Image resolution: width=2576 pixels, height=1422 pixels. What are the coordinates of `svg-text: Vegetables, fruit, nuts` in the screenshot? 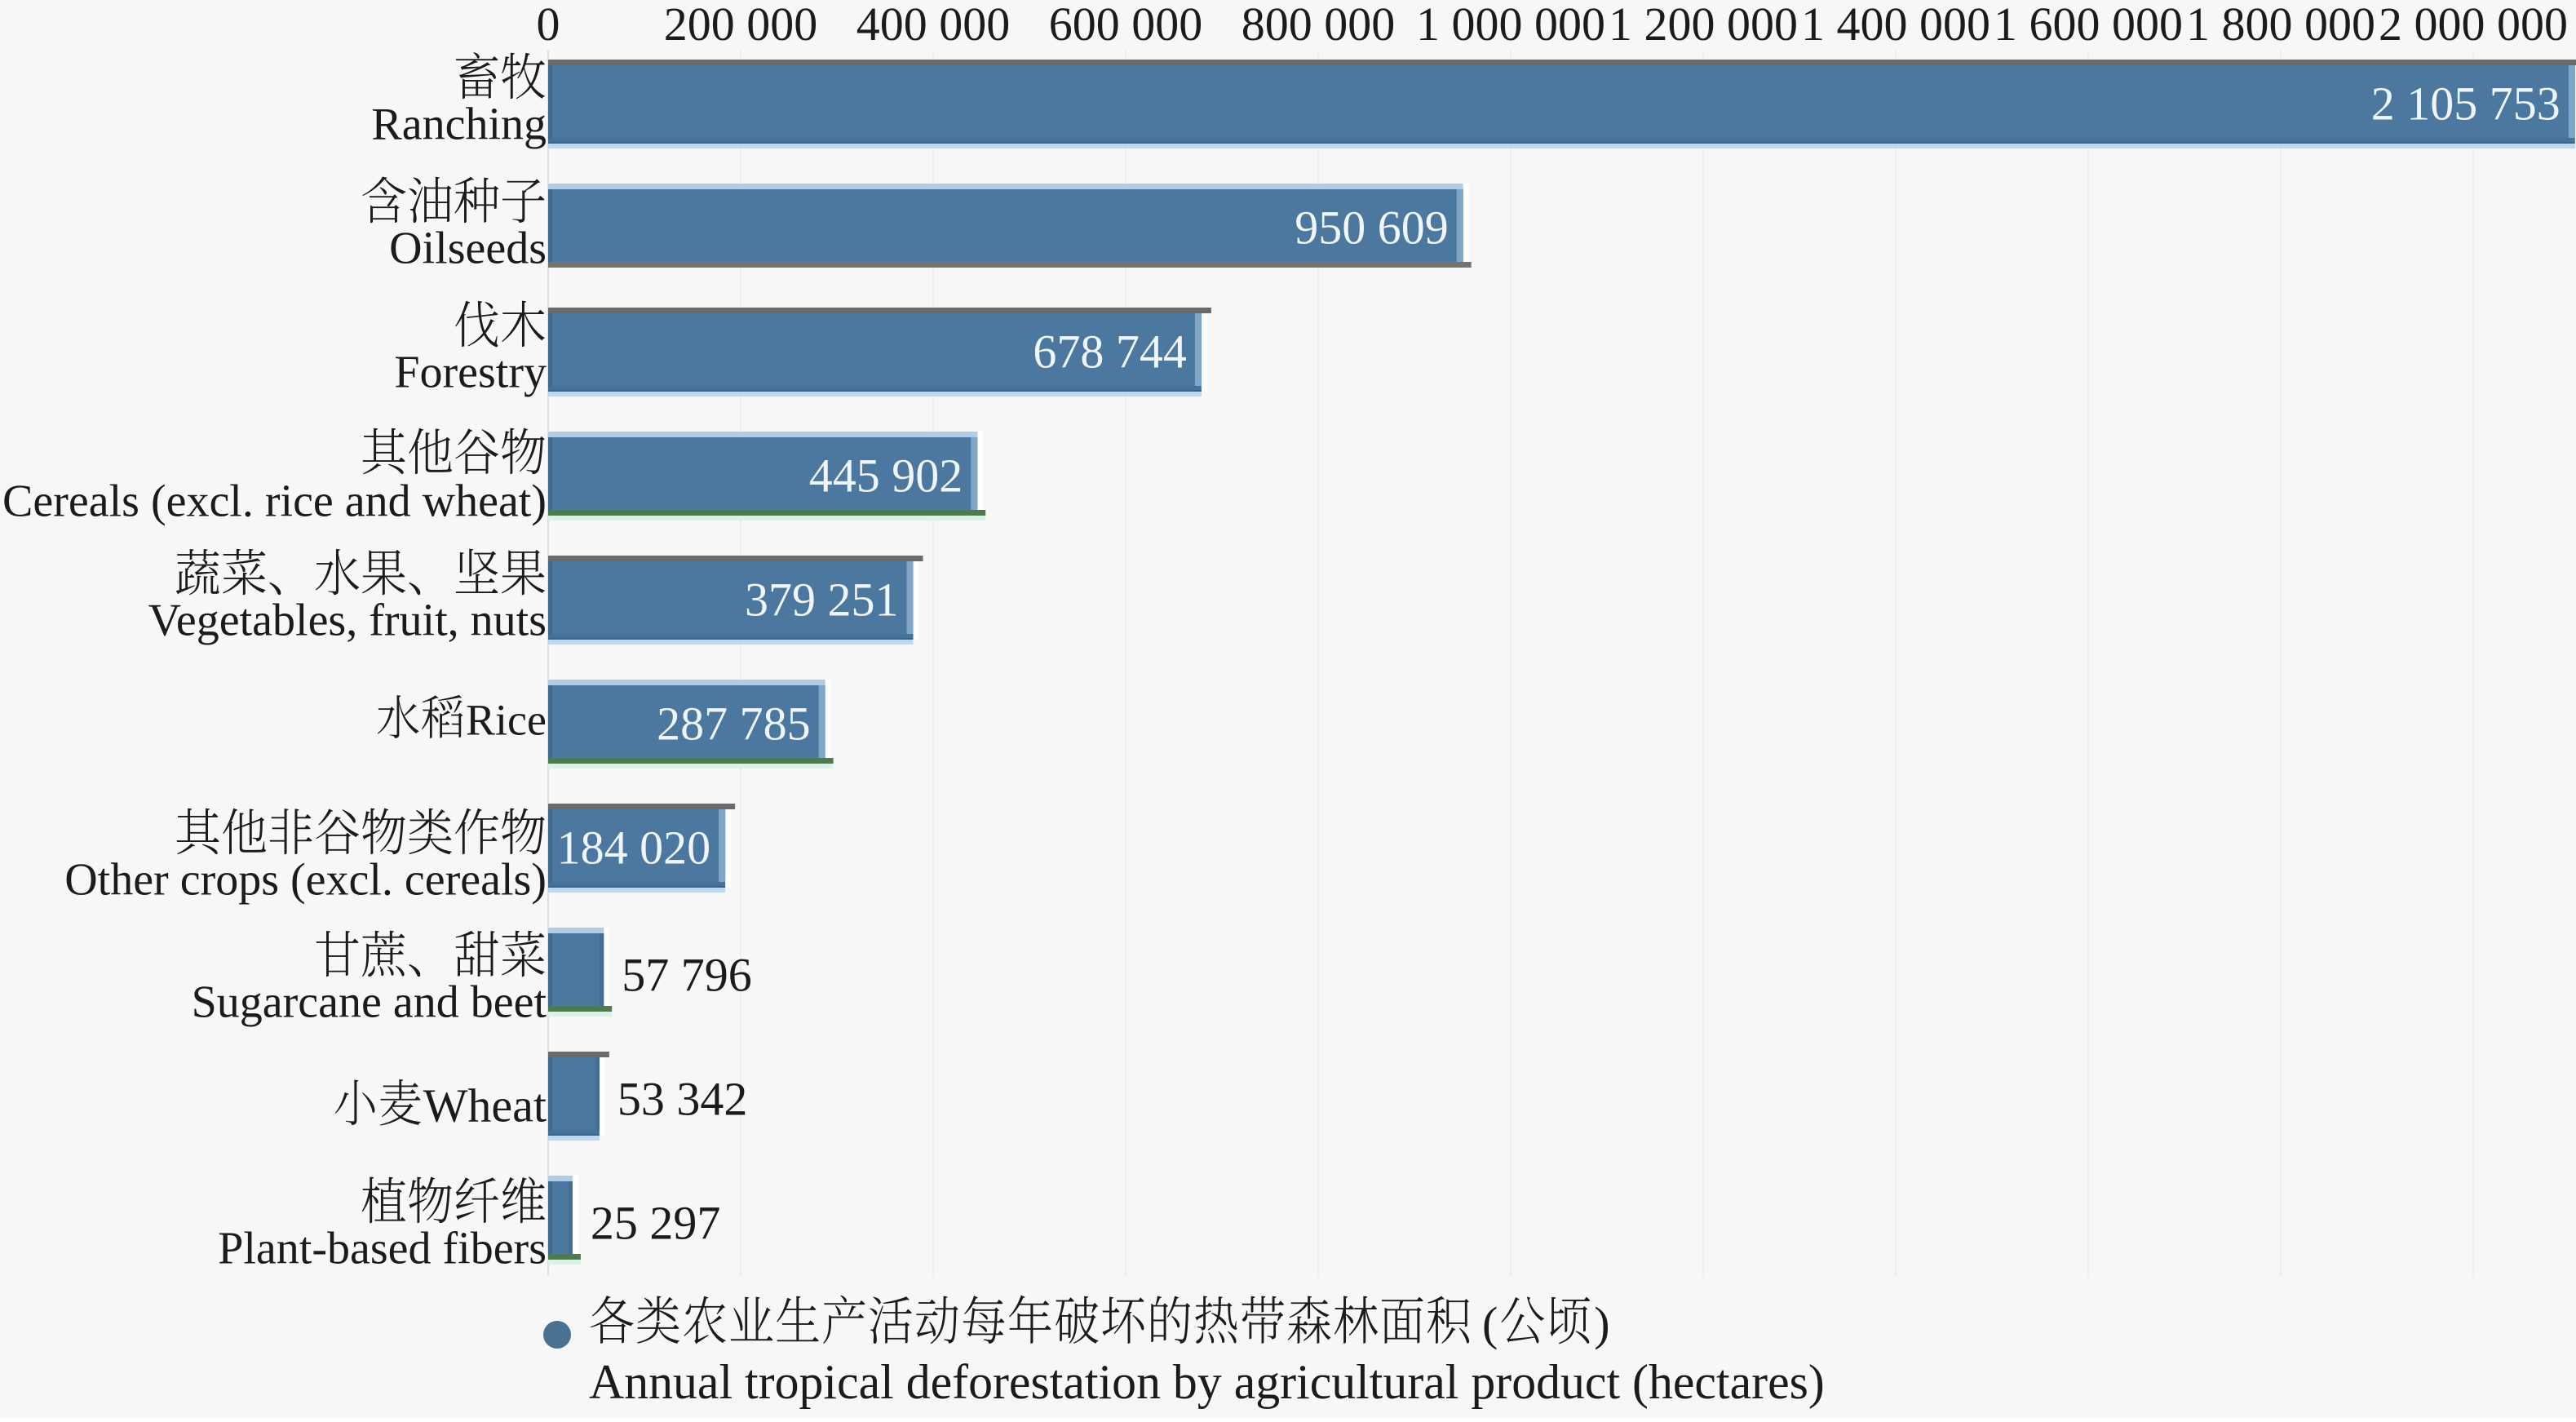 It's located at (347, 621).